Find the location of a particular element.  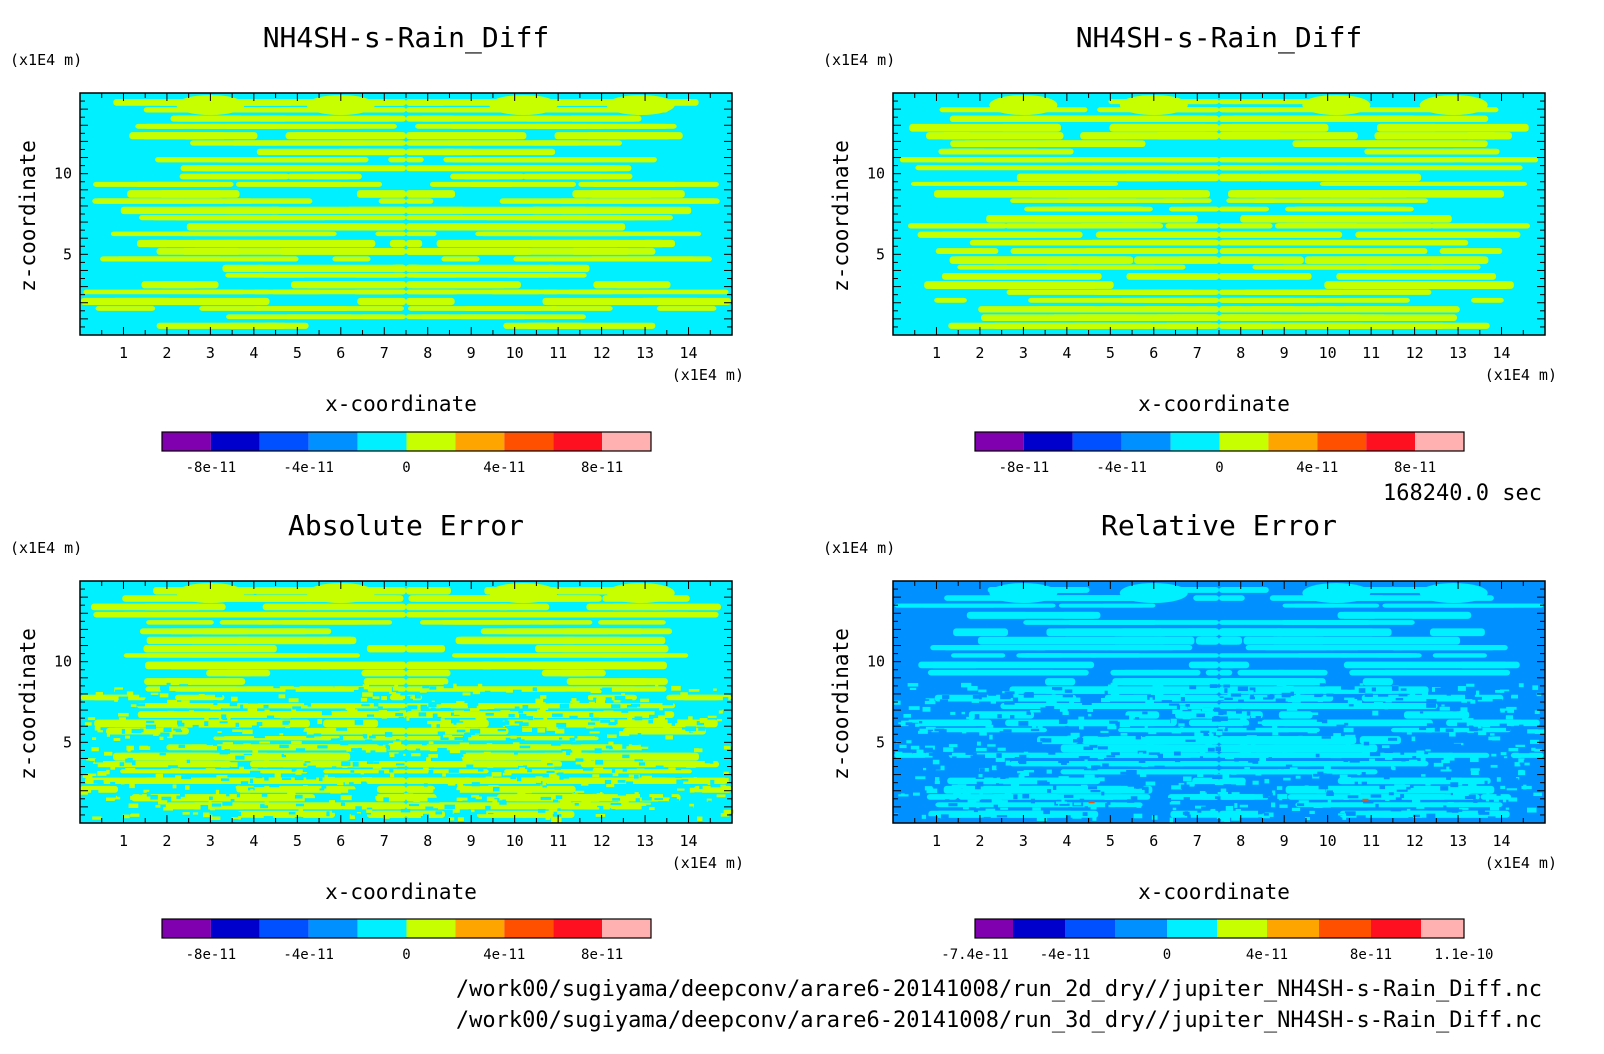

x-tick-label: 10 is located at coordinates (1328, 841).